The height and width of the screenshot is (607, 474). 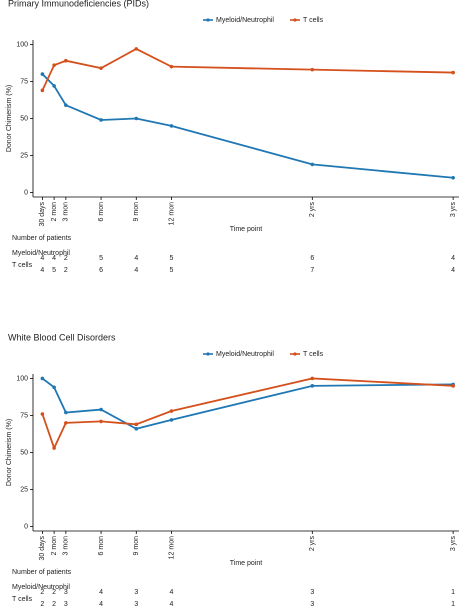 I want to click on y-tick-label: 75, so click(x=24, y=415).